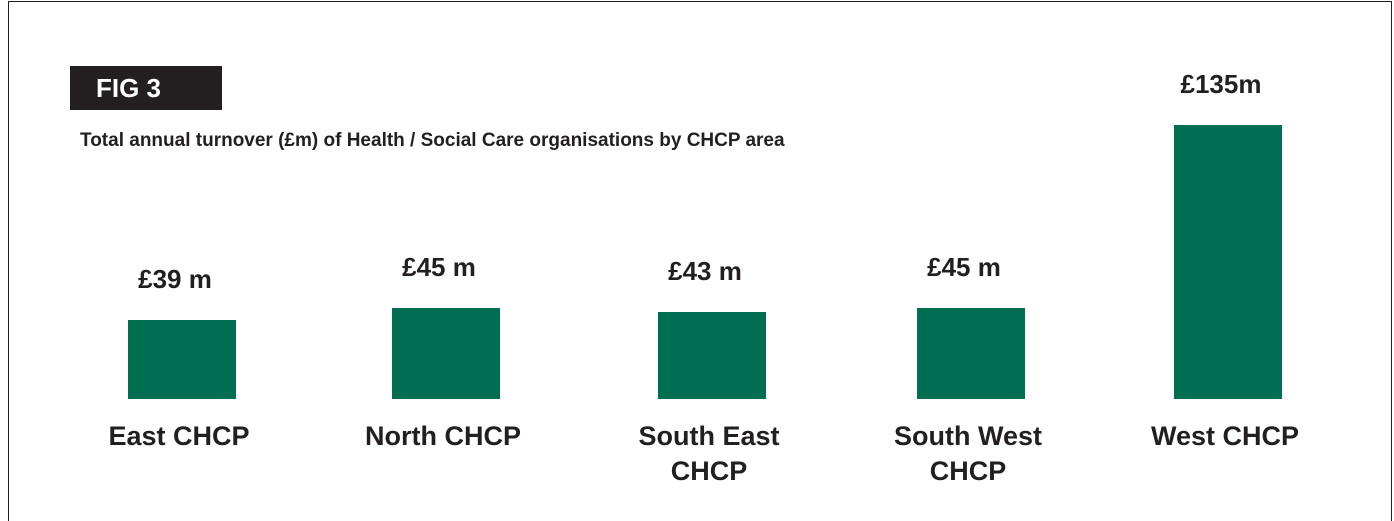  What do you see at coordinates (1225, 436) in the screenshot?
I see `x-tick-label: West CHCP` at bounding box center [1225, 436].